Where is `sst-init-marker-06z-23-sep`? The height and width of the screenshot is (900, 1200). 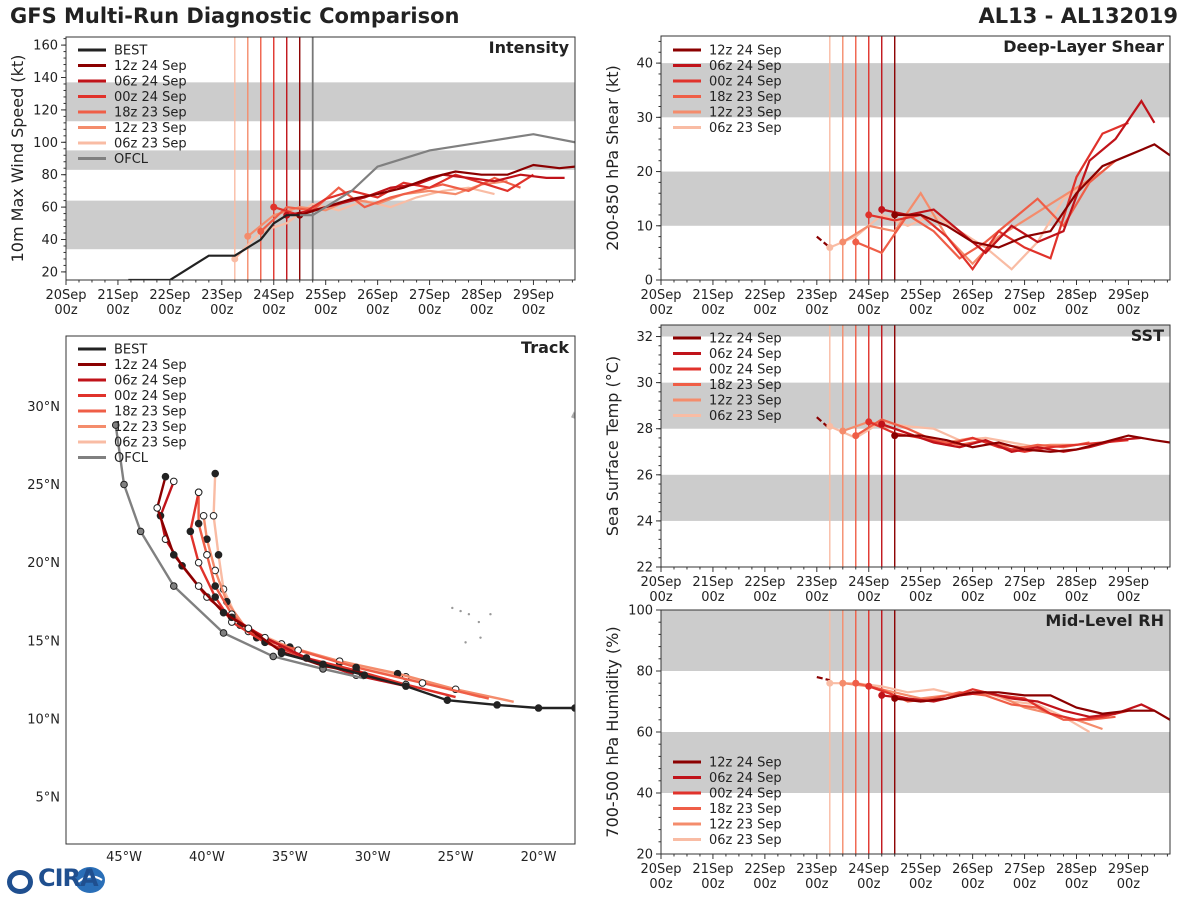 sst-init-marker-06z-23-sep is located at coordinates (830, 426).